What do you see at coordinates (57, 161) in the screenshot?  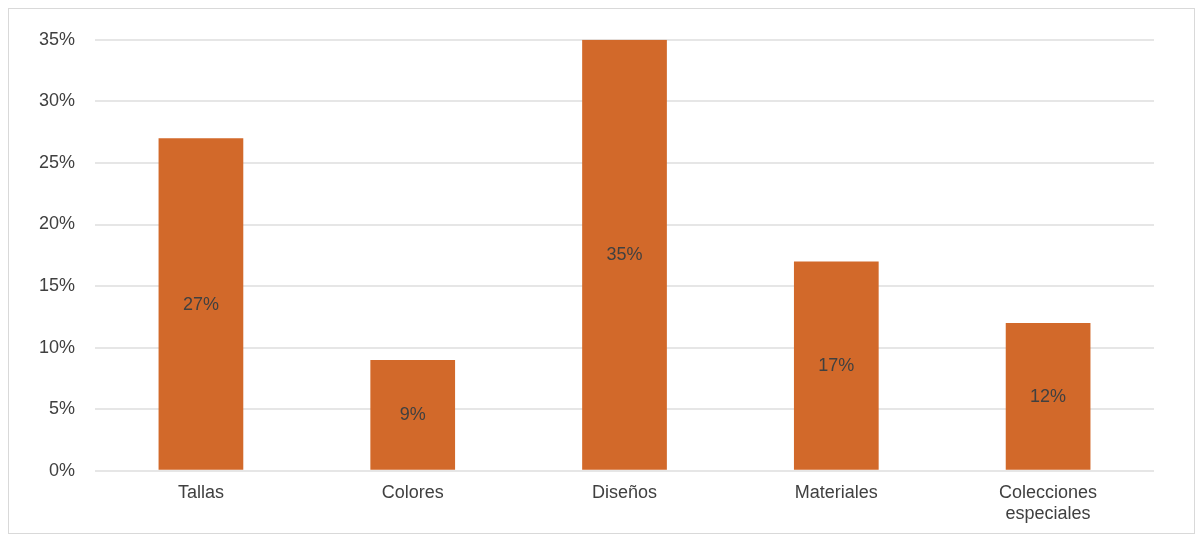 I see `y-tick-label: 25%` at bounding box center [57, 161].